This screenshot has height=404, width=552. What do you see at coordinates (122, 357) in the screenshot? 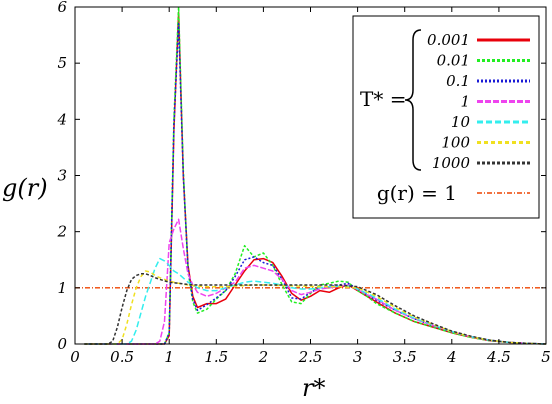
I see `x-tick-label: 0.5` at bounding box center [122, 357].